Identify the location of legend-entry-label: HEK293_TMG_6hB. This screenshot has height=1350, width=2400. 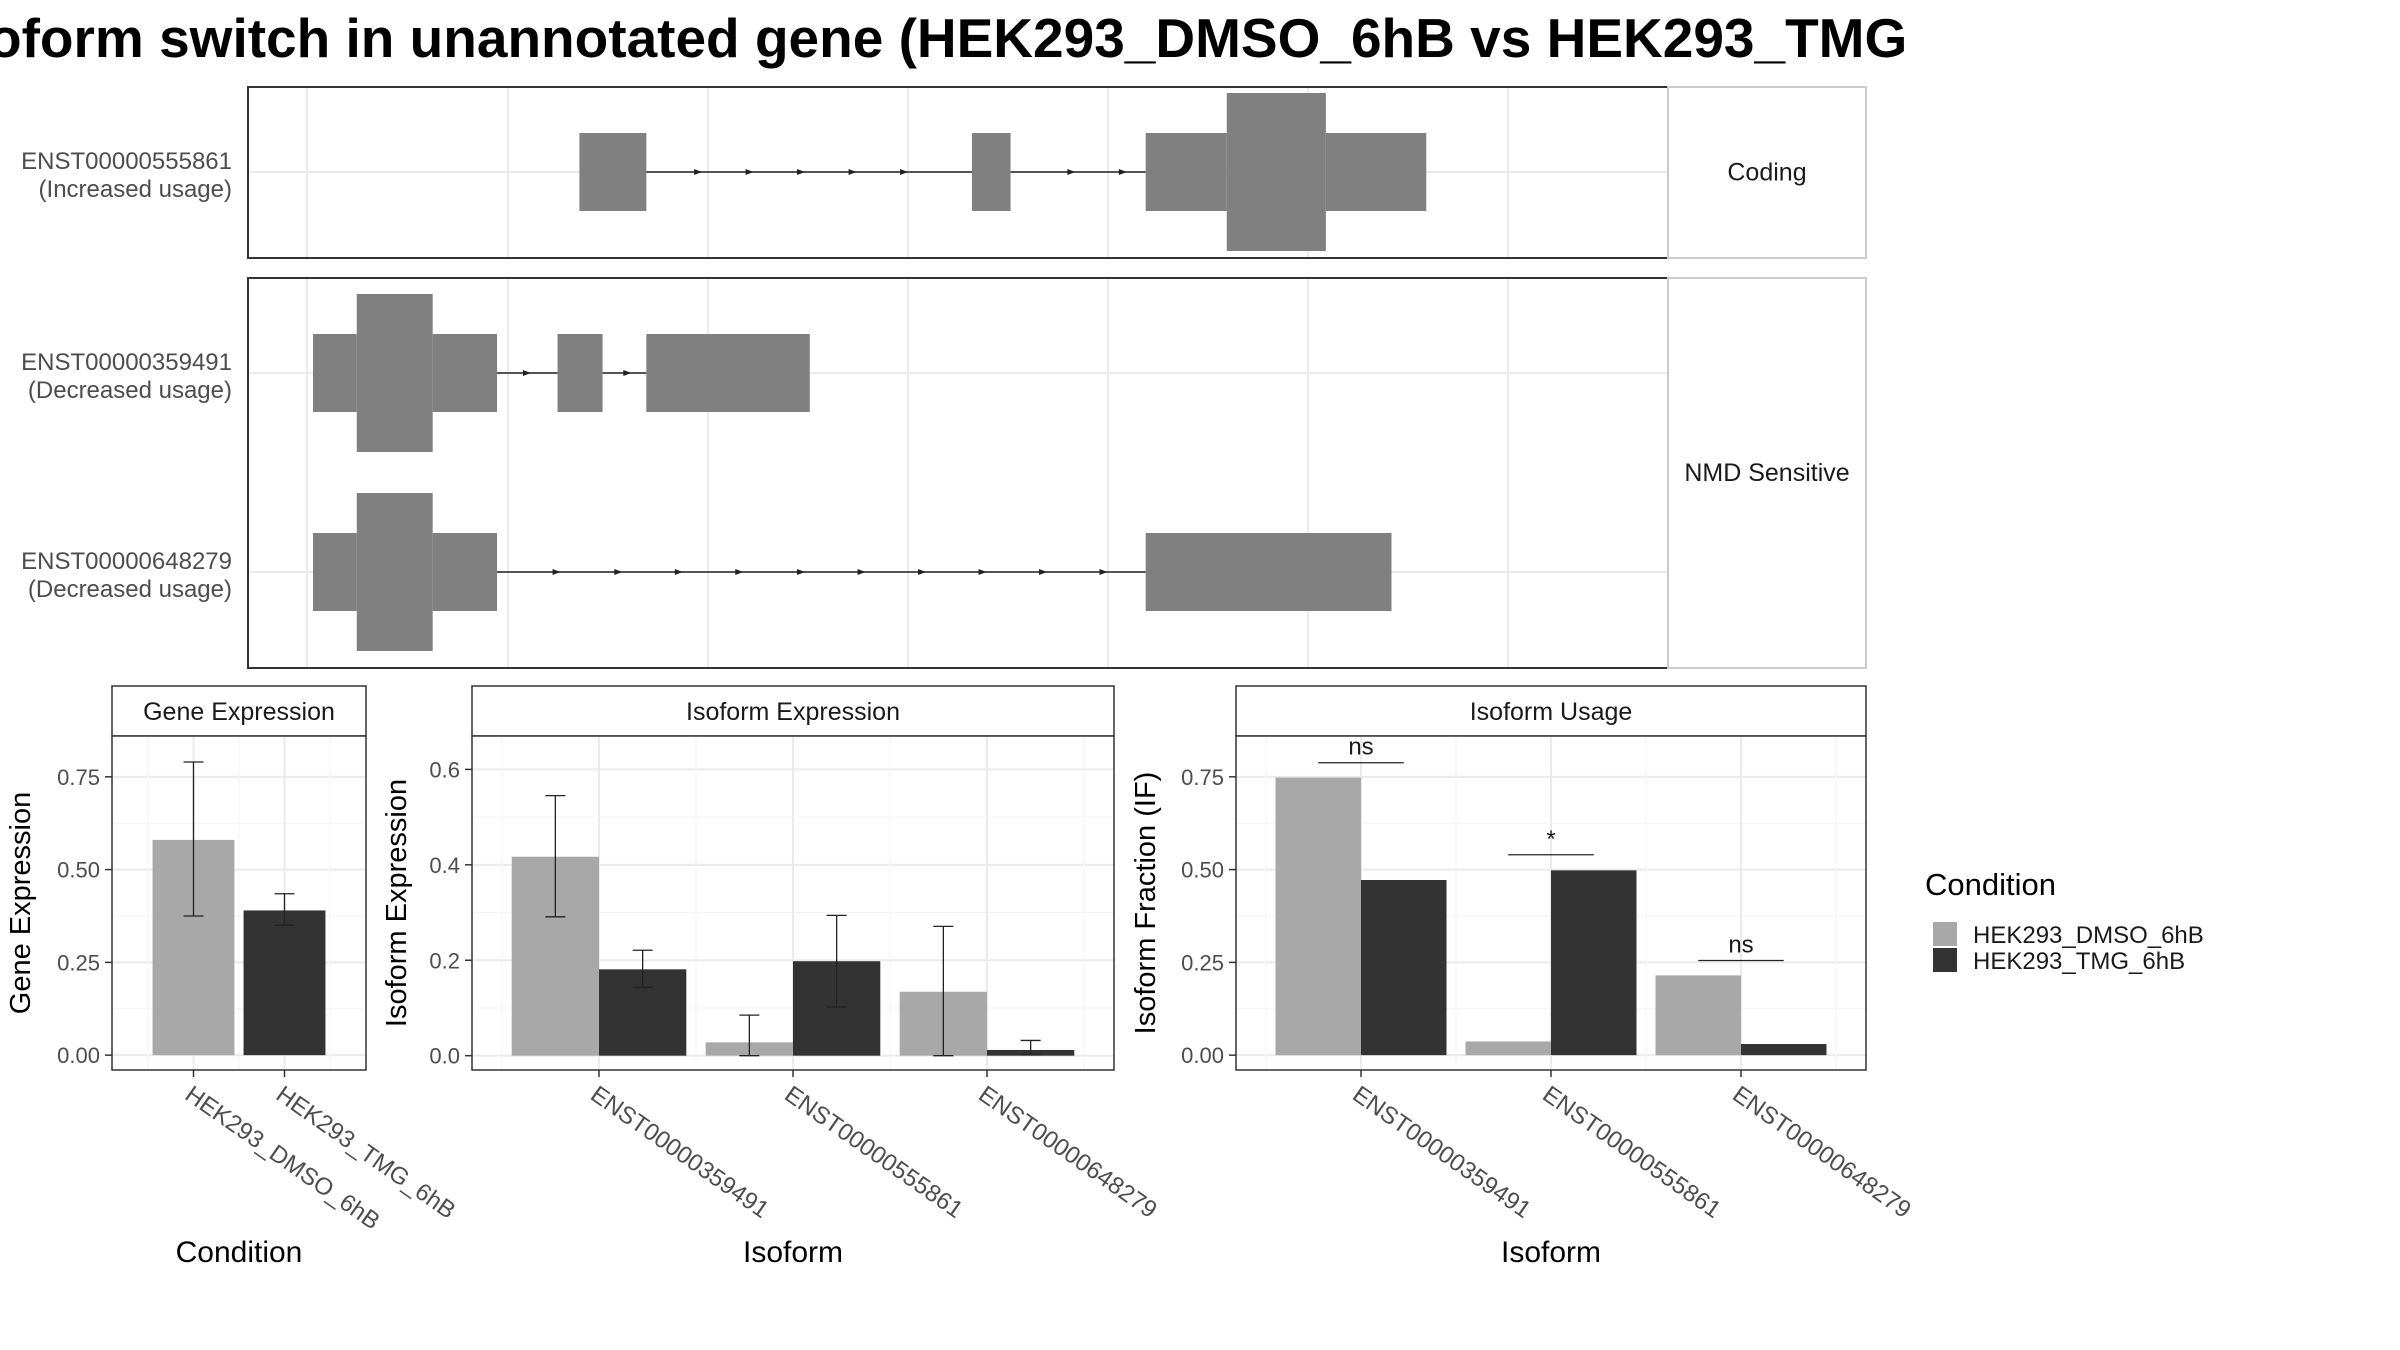
(2079, 961).